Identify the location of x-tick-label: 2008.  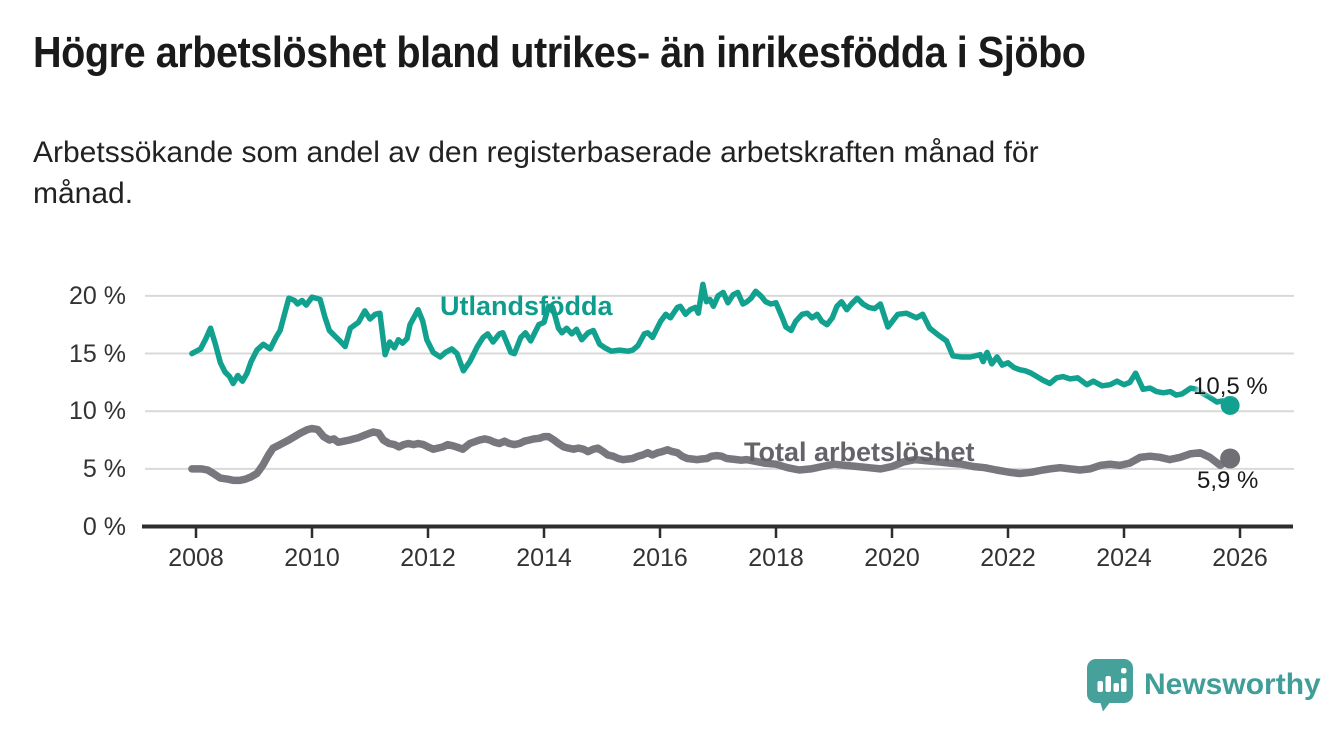
(196, 558).